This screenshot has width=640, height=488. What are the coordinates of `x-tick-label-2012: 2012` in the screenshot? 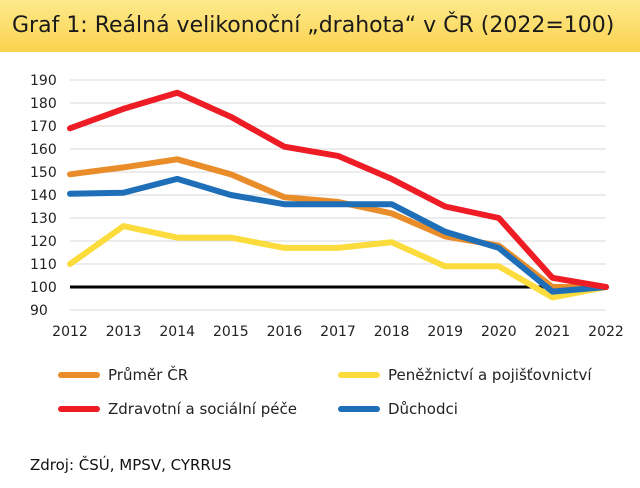 It's located at (70, 332).